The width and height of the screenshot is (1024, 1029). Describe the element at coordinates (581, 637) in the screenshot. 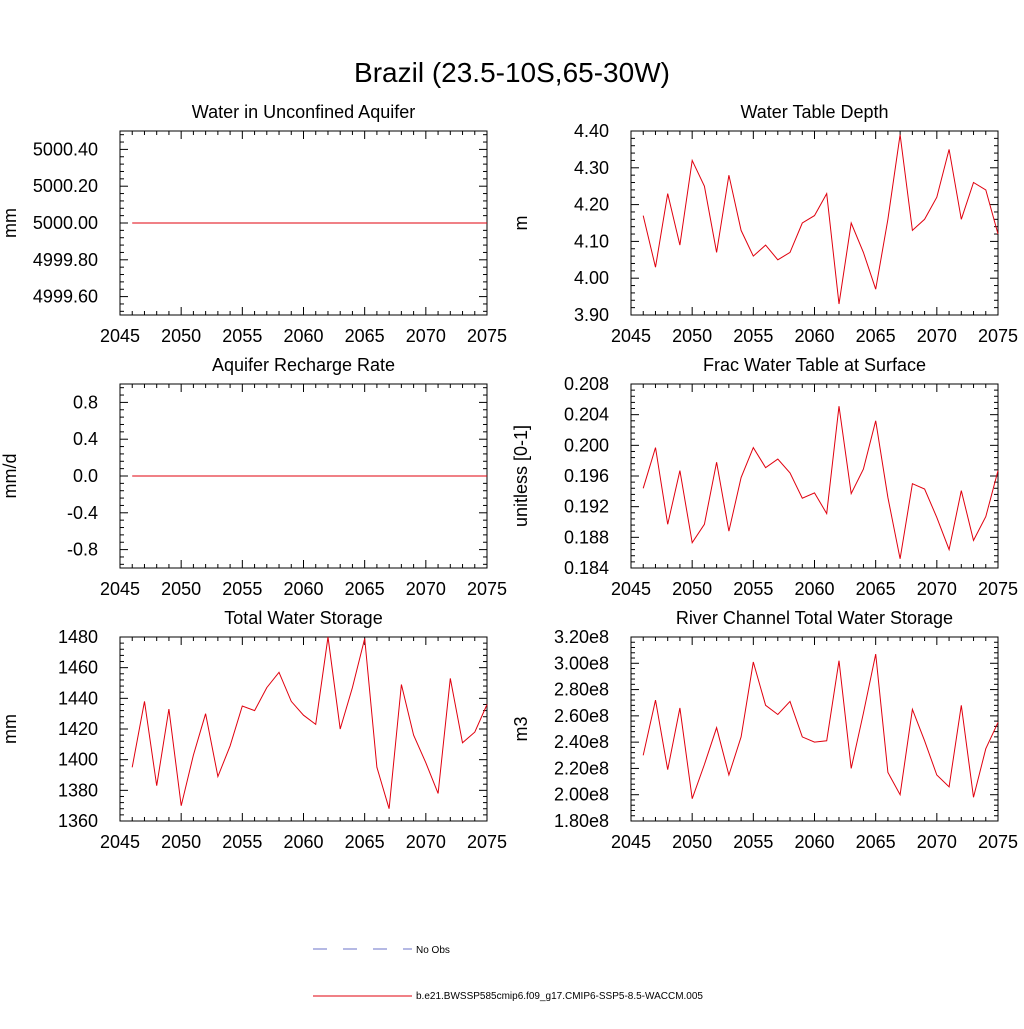

I see `y-tick-label: 3.20e8` at that location.